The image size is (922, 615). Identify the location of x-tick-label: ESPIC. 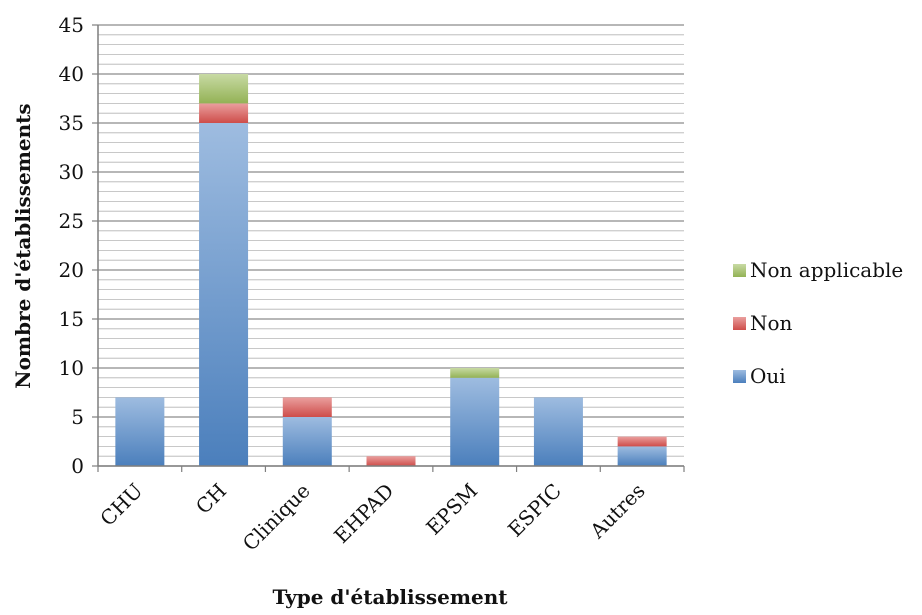
(534, 510).